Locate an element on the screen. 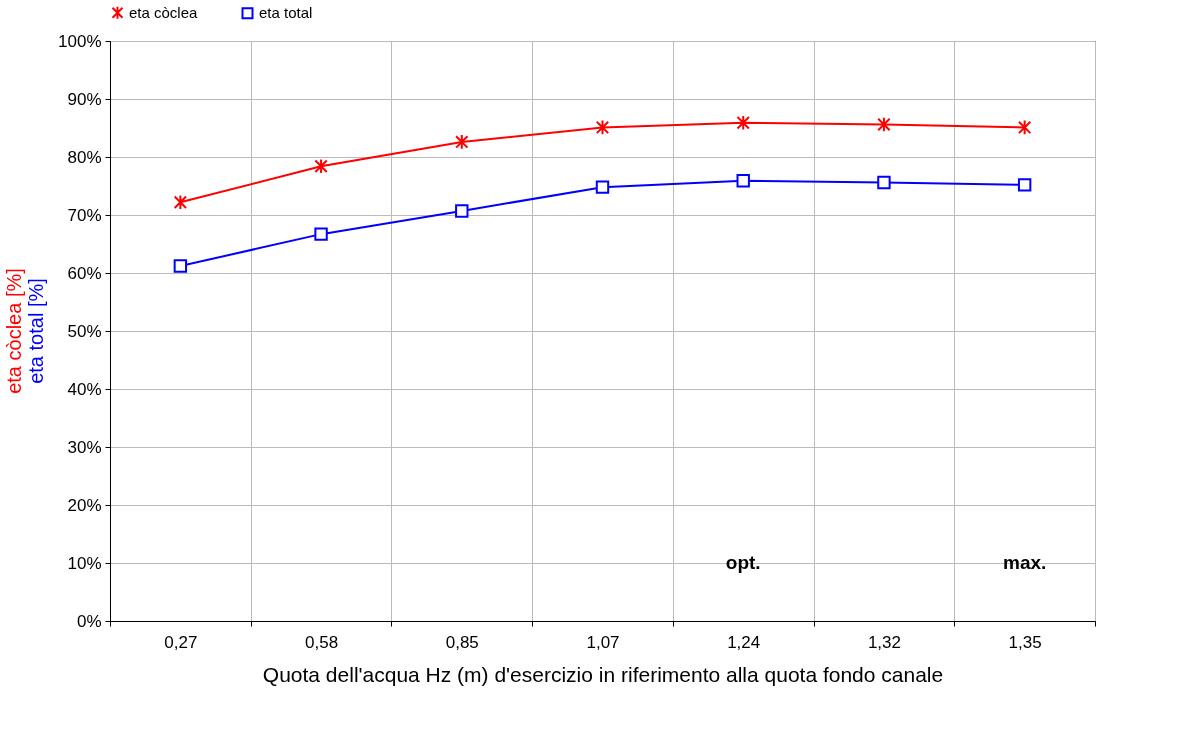  x-tick-label: 1,07 is located at coordinates (603, 642).